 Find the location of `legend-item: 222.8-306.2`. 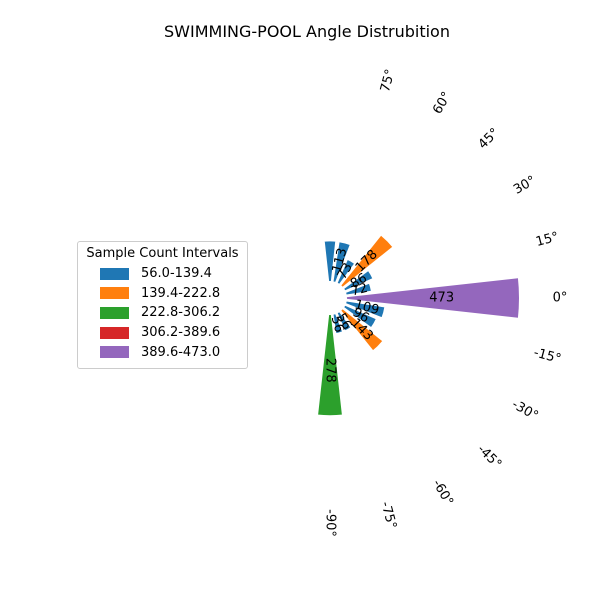

legend-item: 222.8-306.2 is located at coordinates (162, 313).